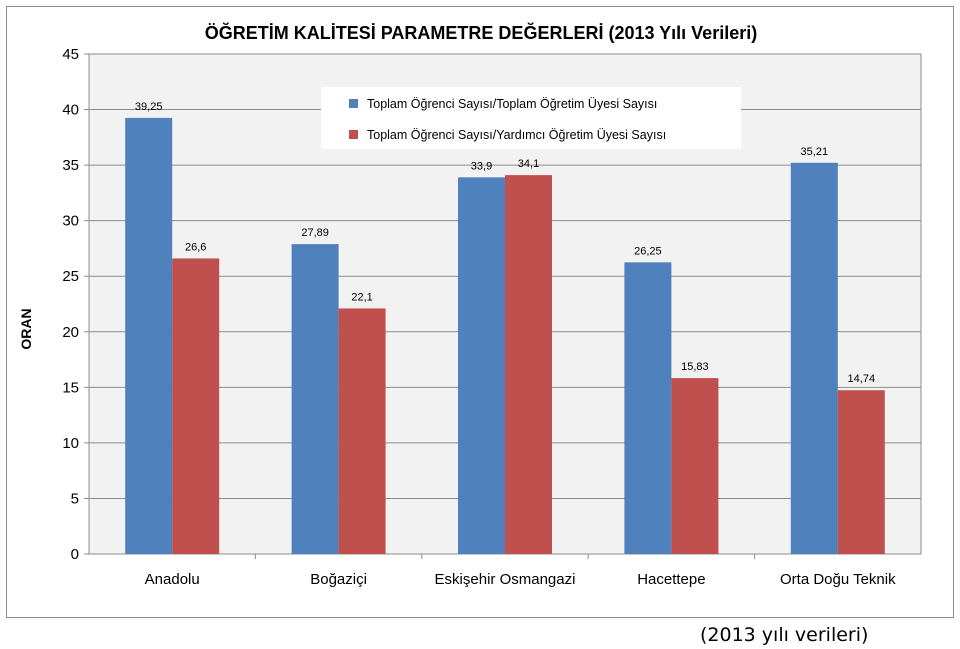 The width and height of the screenshot is (960, 649). Describe the element at coordinates (26, 328) in the screenshot. I see `y-axis-label: ORAN` at that location.